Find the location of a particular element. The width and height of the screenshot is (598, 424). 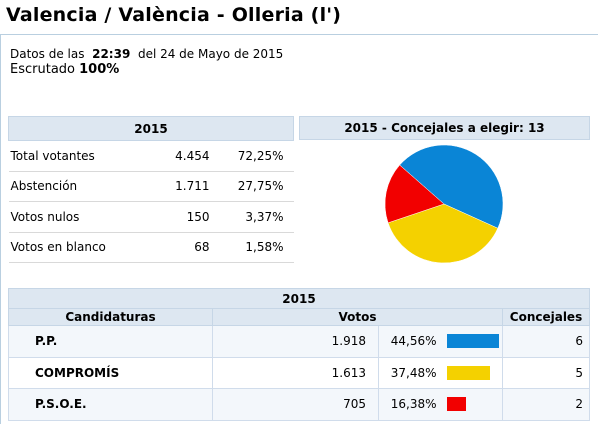

party-seats: 2 is located at coordinates (546, 404).